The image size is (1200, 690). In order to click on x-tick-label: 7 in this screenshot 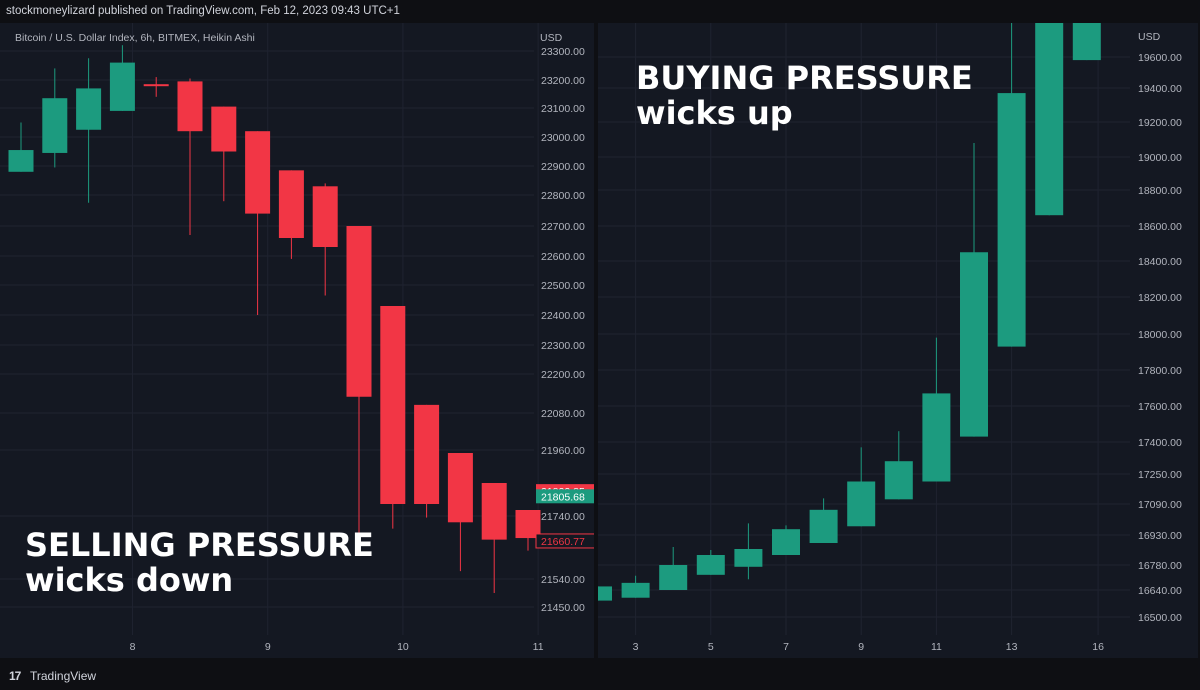, I will do `click(786, 647)`.